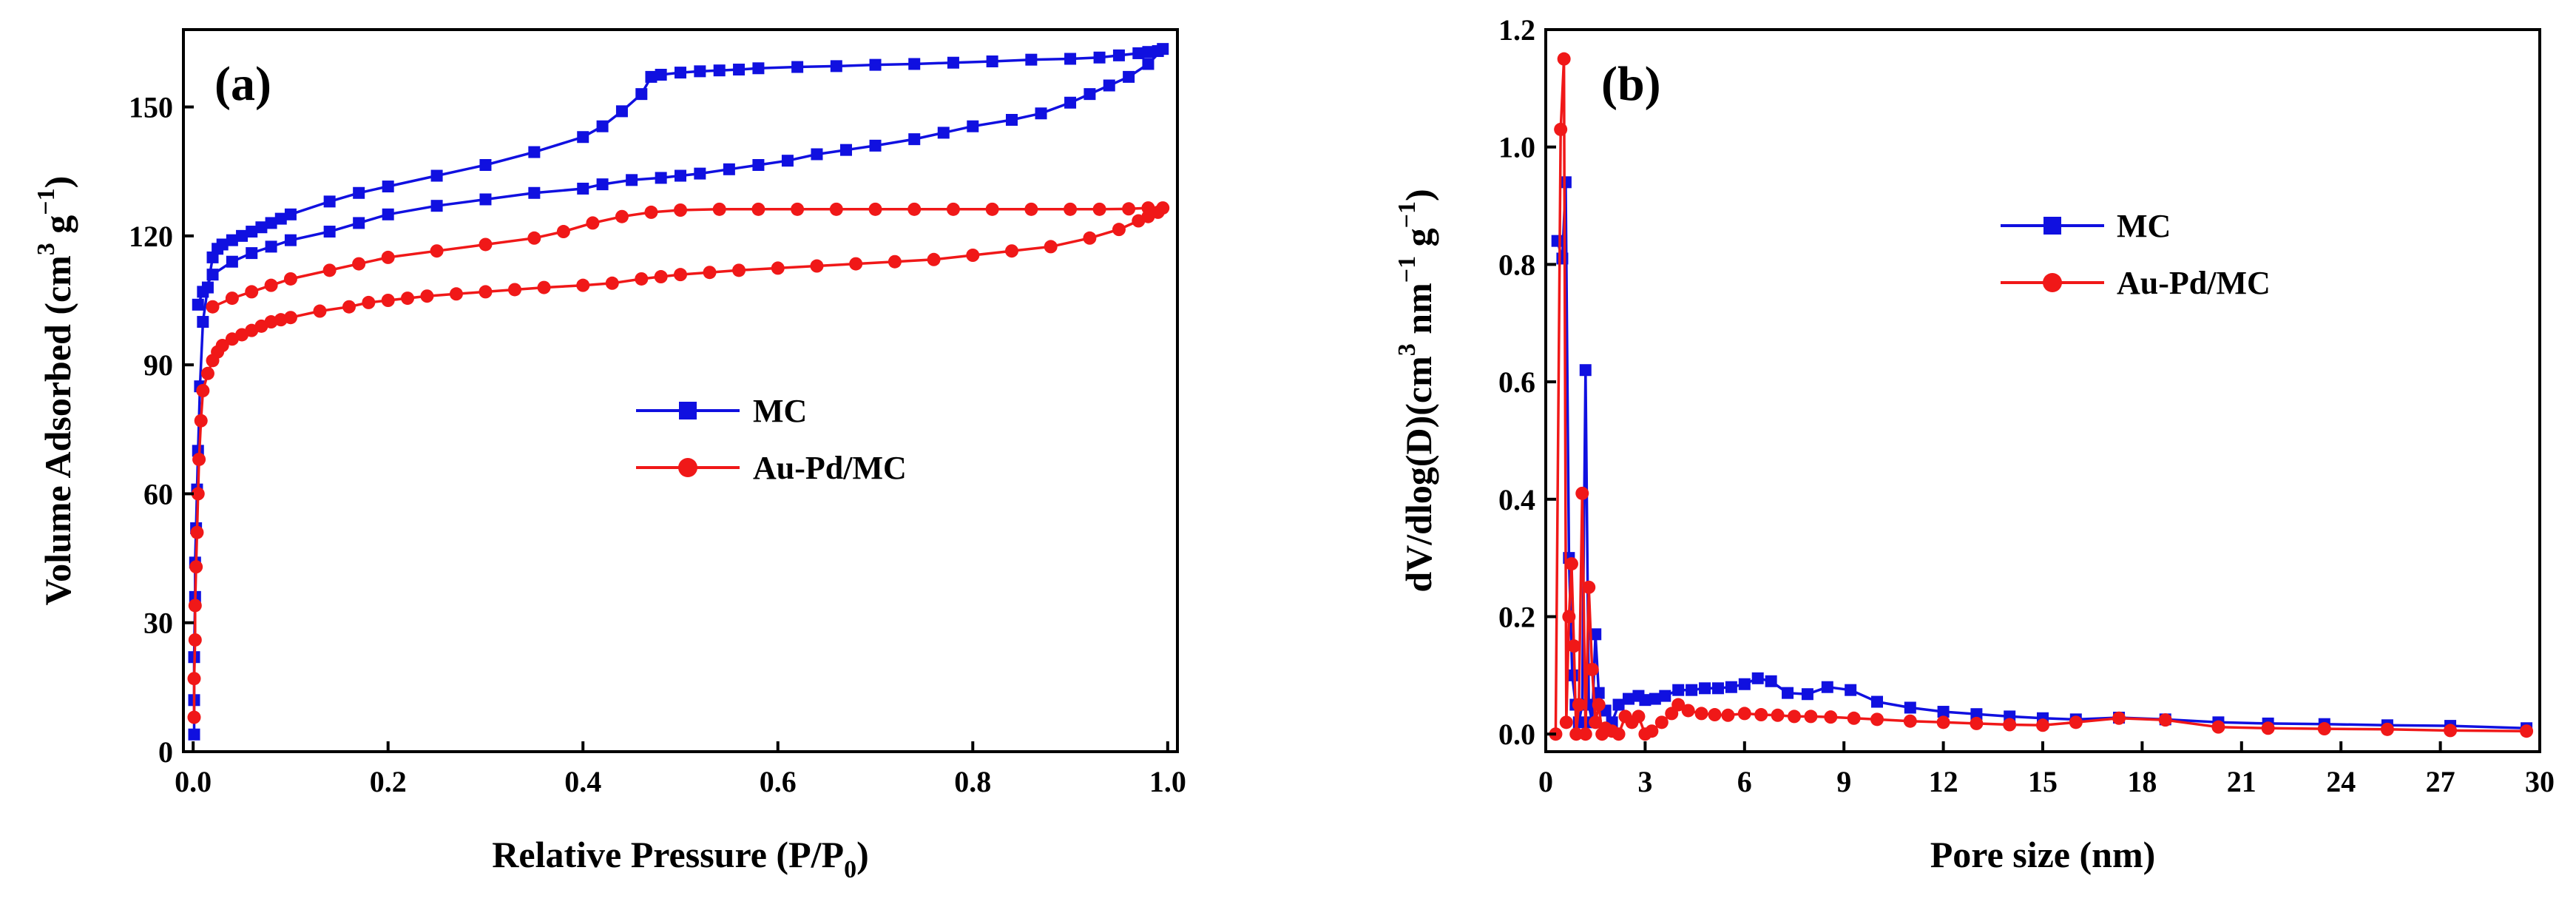  What do you see at coordinates (1545, 781) in the screenshot?
I see `chart-b-x-tick-label: 0` at bounding box center [1545, 781].